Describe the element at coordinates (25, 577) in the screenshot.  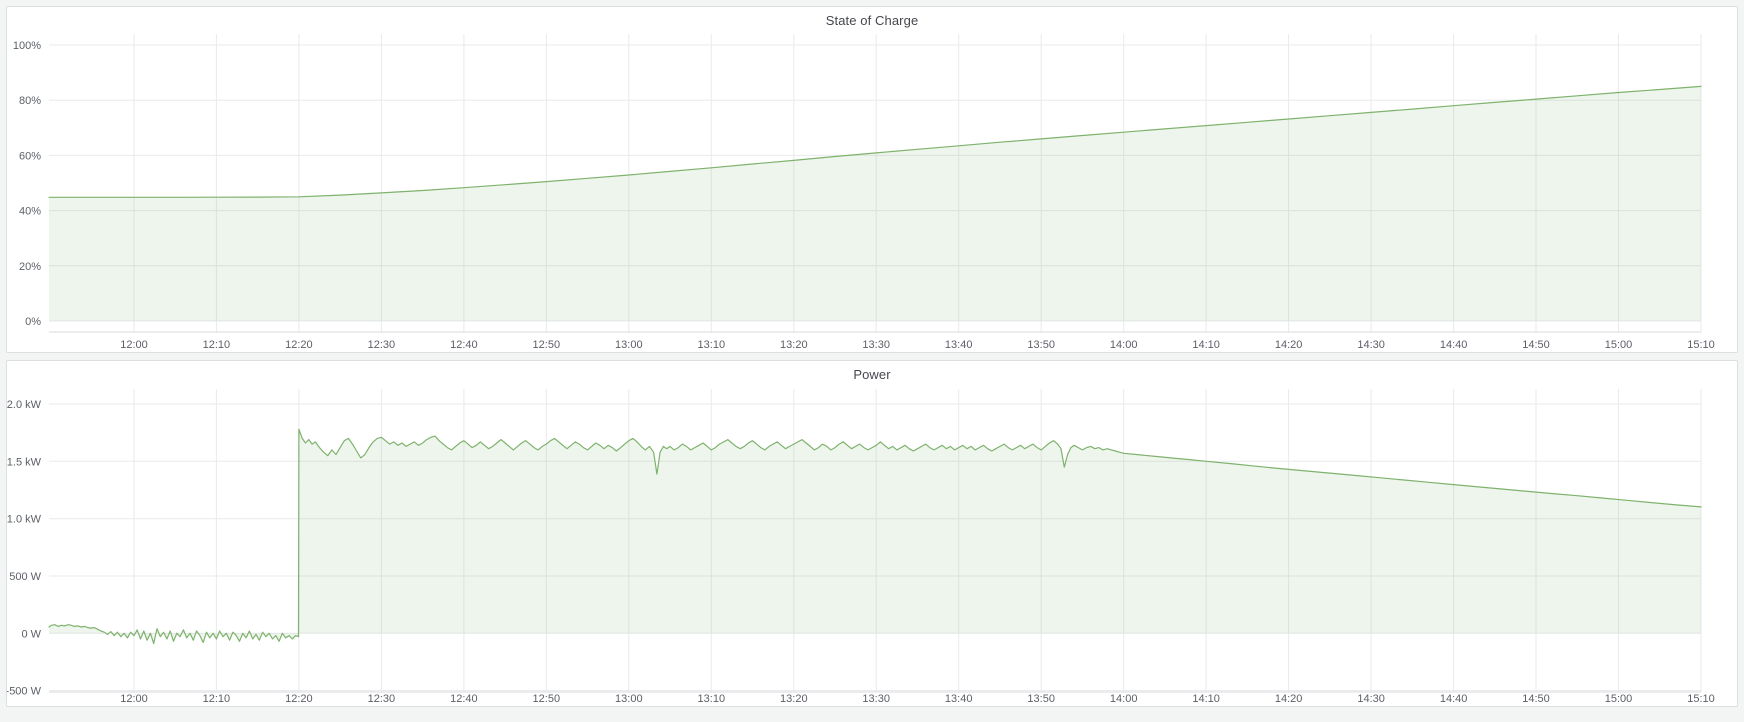
I see `svg-text: 500 W` at that location.